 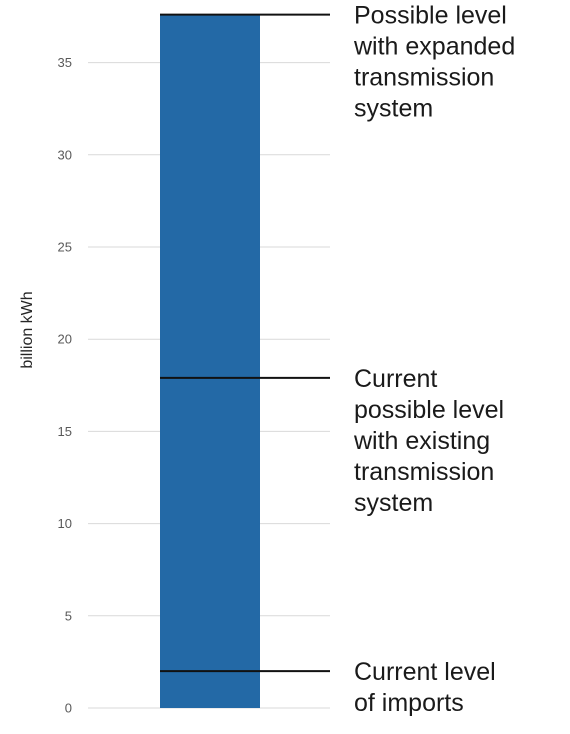 What do you see at coordinates (429, 410) in the screenshot?
I see `annotation-line: possible level` at bounding box center [429, 410].